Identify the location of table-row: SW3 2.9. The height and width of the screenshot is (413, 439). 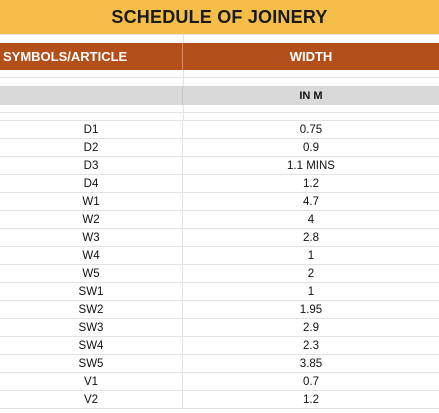
(219, 328).